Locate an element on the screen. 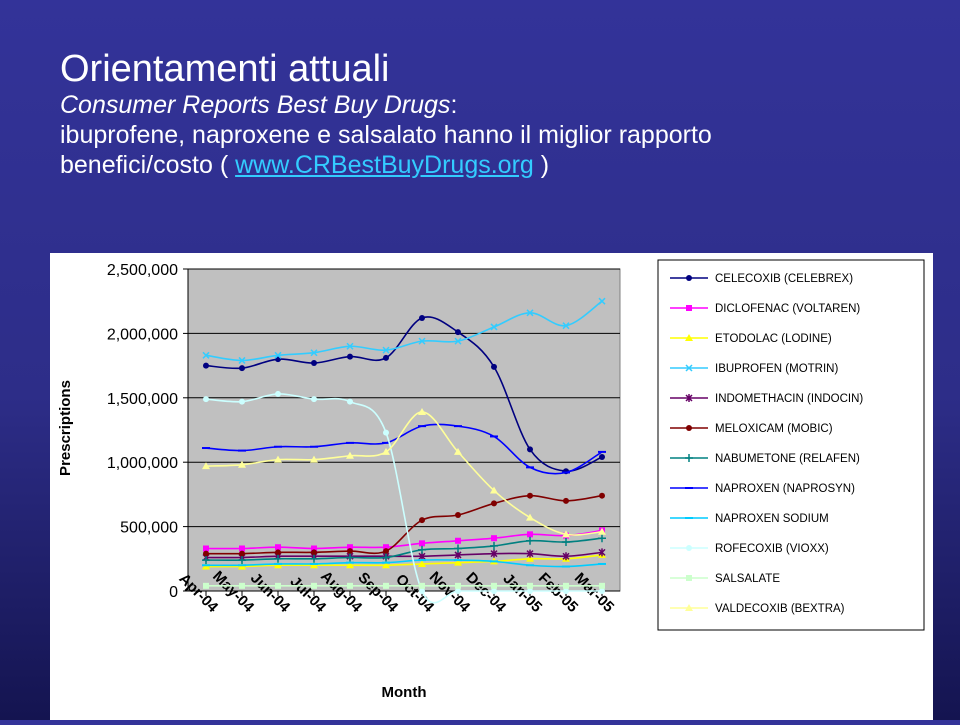  legend-entry: NAPROXEN SODIUM is located at coordinates (749, 519).